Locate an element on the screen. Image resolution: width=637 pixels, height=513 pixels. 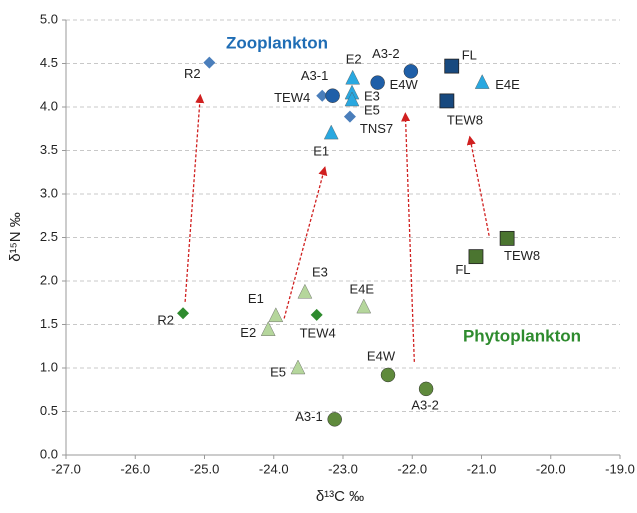
x-tick-label: -22.0 is located at coordinates (412, 468).